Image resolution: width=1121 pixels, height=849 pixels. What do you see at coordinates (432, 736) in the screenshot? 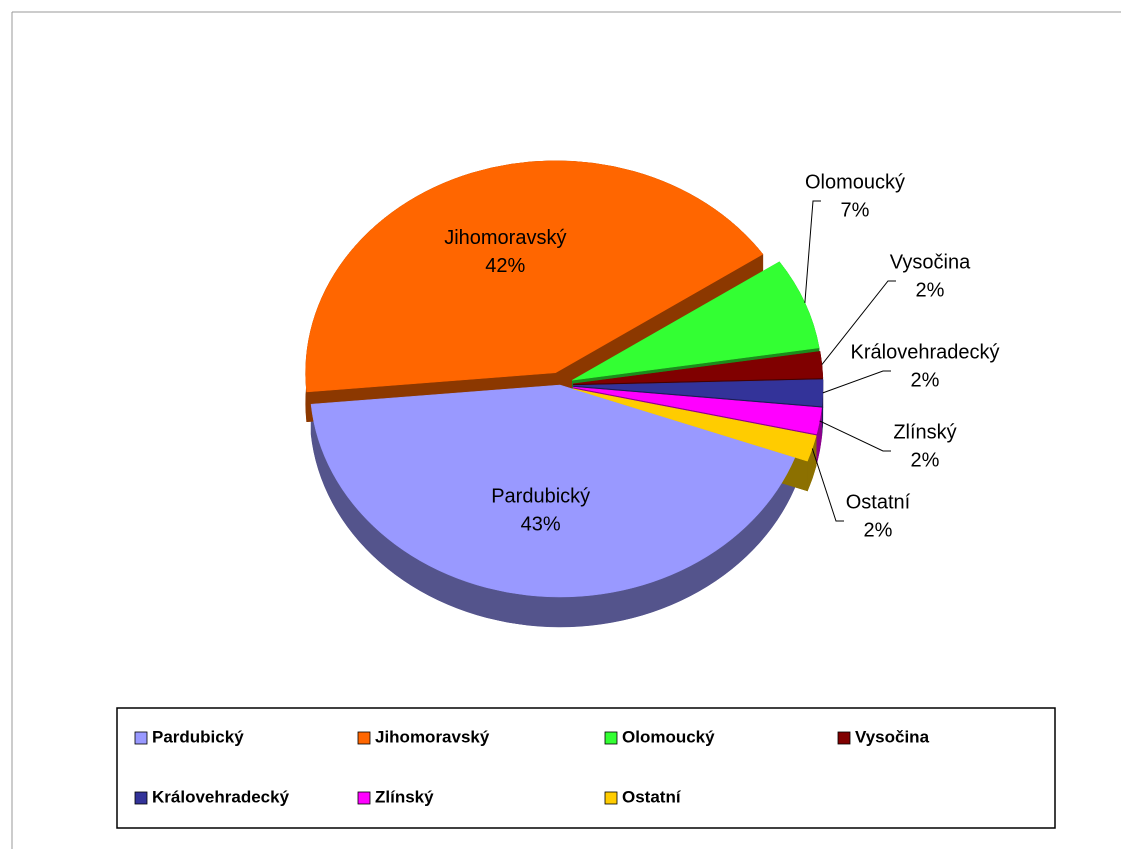
I see `legend-label: Jihomoravský` at bounding box center [432, 736].